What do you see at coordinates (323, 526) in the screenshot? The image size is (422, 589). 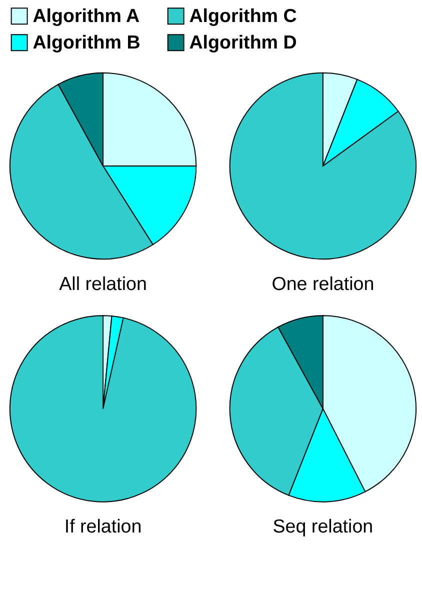 I see `text: Seq relation` at bounding box center [323, 526].